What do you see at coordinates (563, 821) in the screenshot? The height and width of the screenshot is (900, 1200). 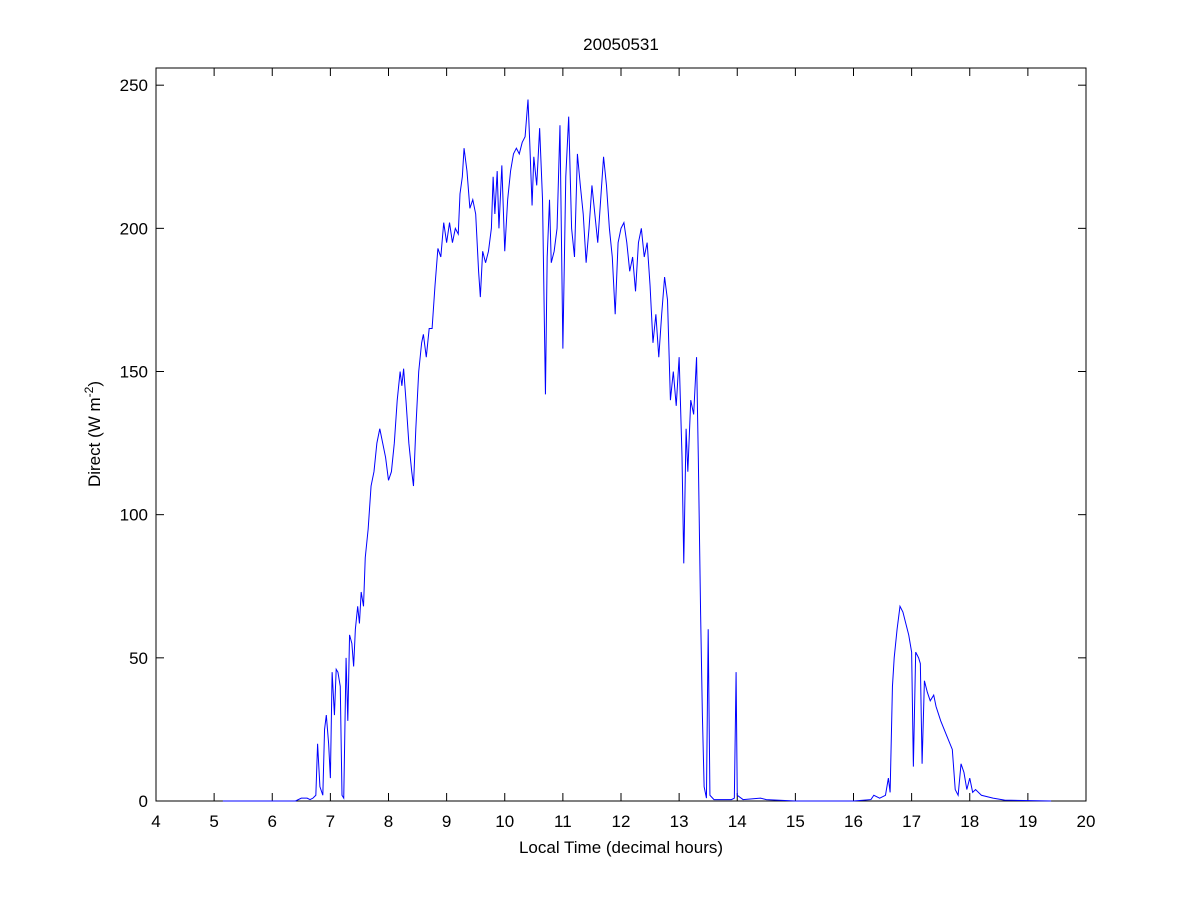 I see `x-tick-label: 11` at bounding box center [563, 821].